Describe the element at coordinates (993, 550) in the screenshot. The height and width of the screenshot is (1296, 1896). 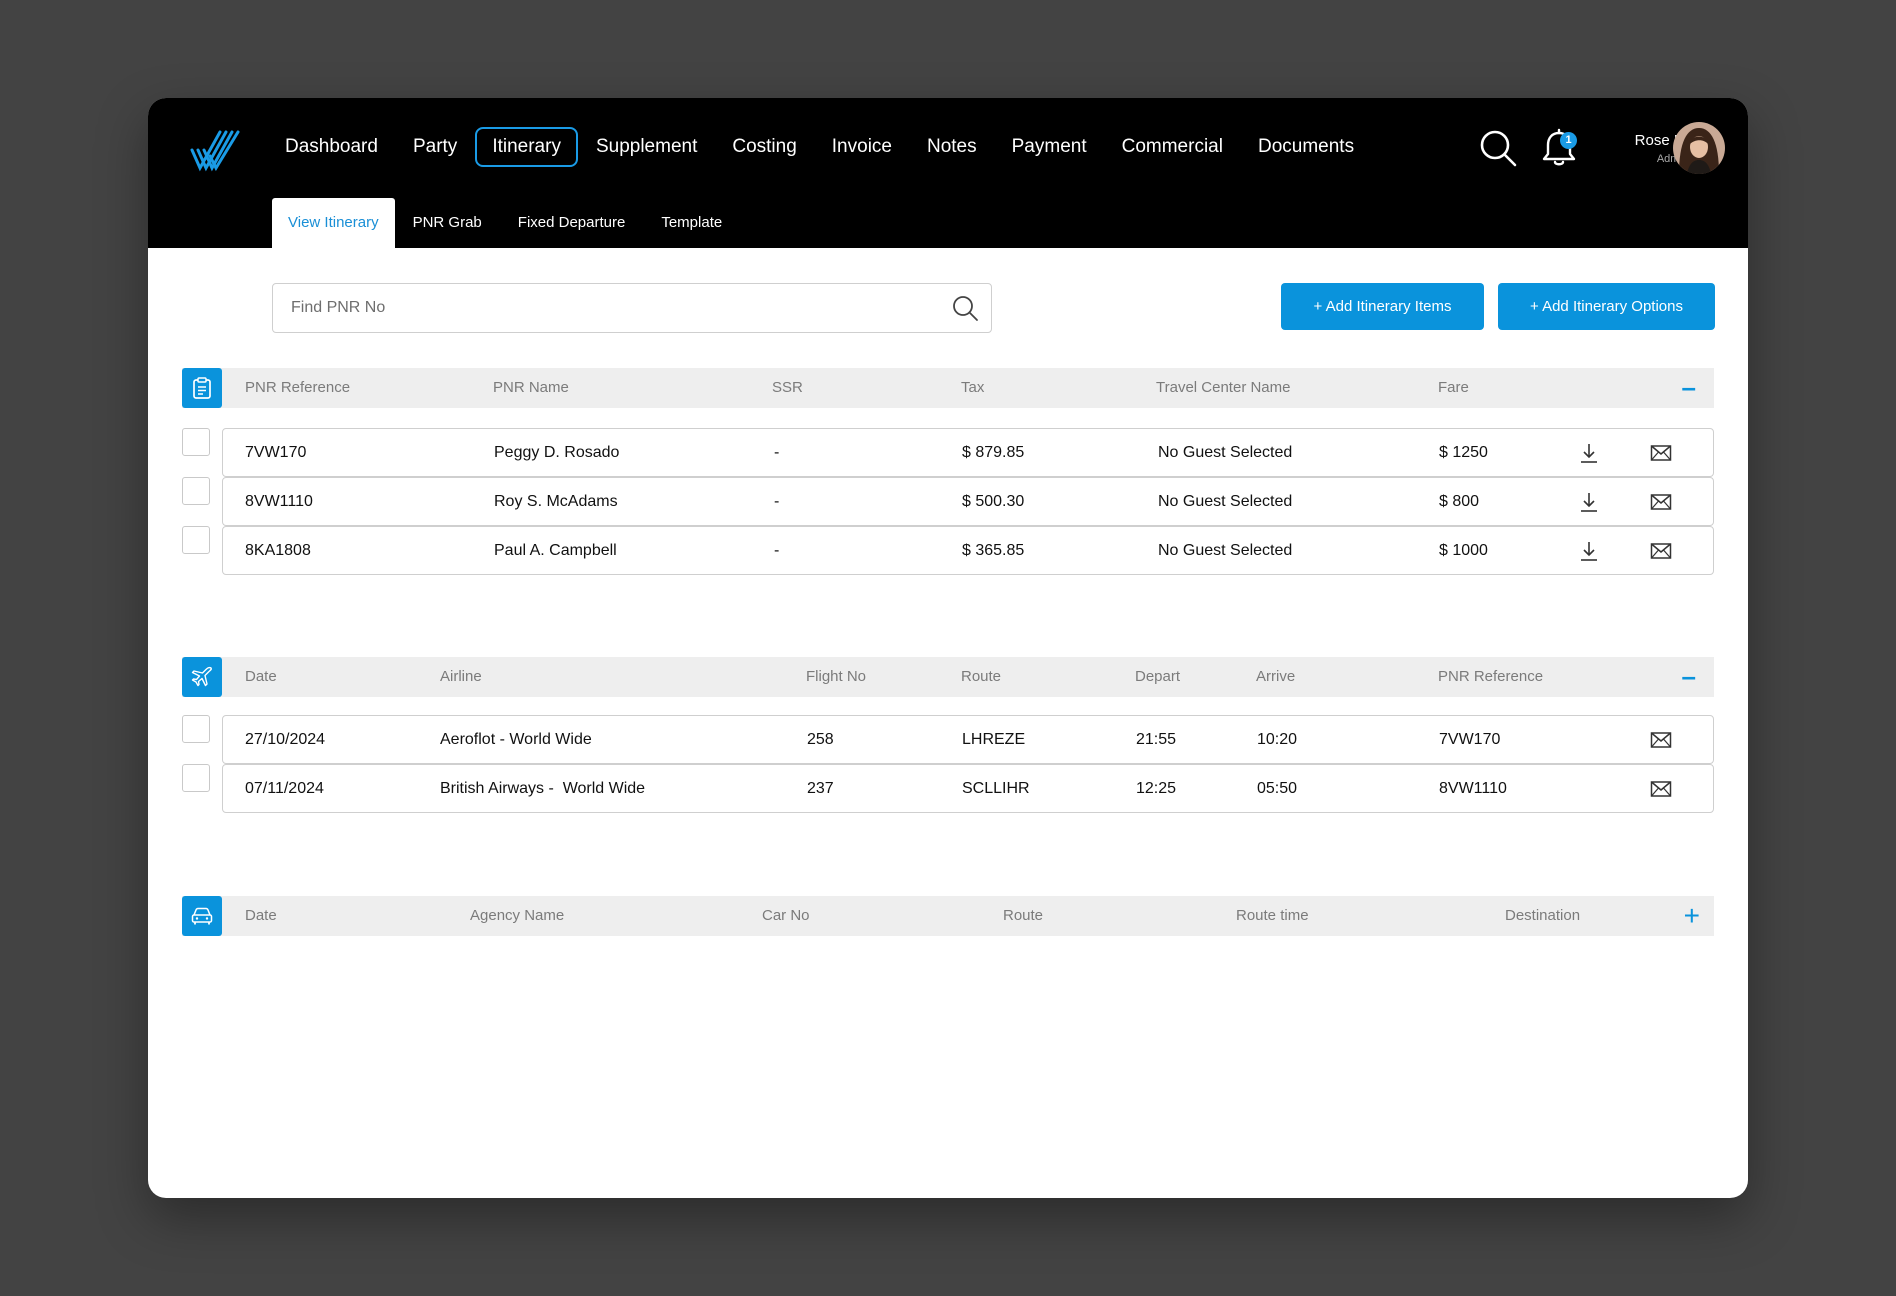
I see `cell-tax: $ 365.85` at that location.